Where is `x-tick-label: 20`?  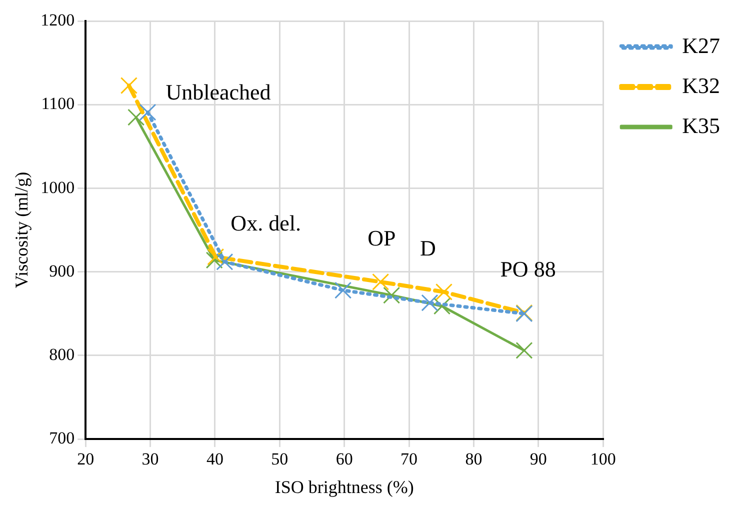
x-tick-label: 20 is located at coordinates (85, 459).